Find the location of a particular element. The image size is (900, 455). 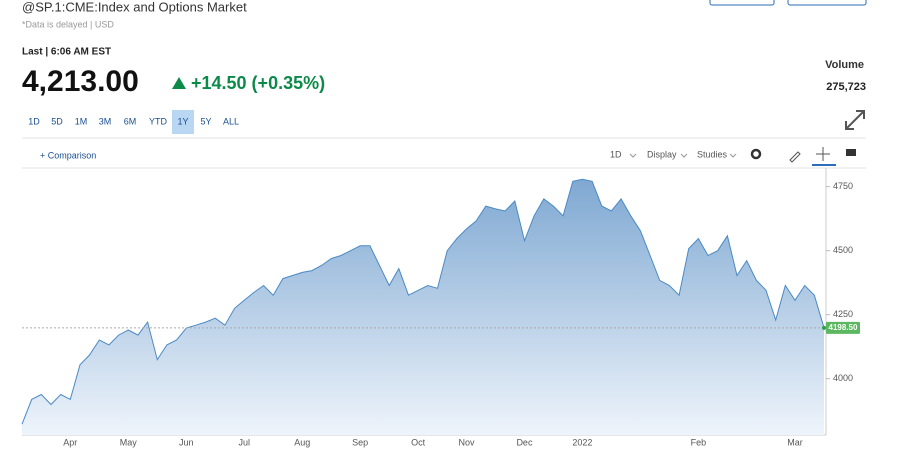

change: +14.50 (+0.35%) is located at coordinates (258, 83).